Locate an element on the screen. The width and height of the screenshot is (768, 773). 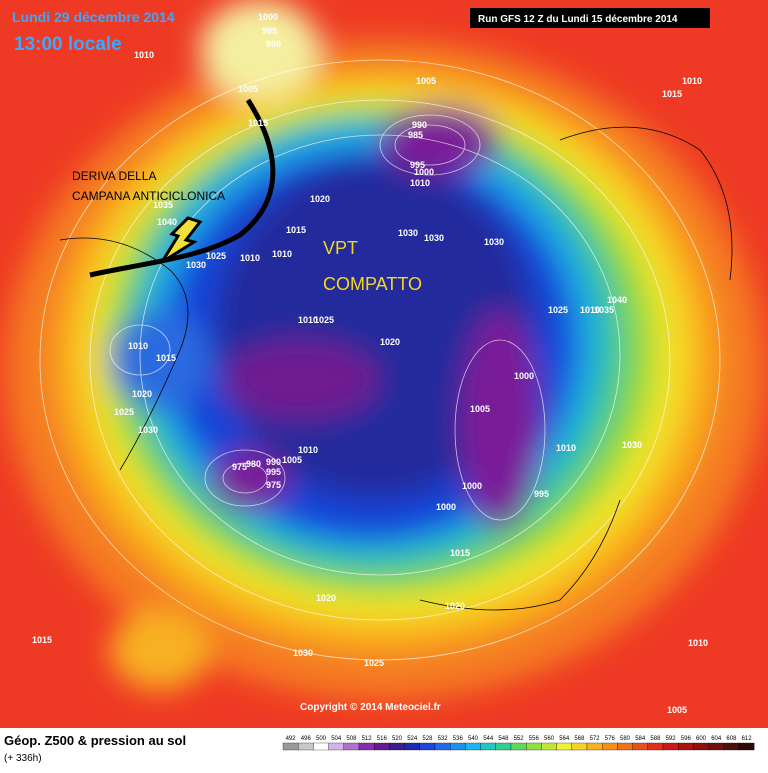
scale-label: 604 is located at coordinates (716, 739).